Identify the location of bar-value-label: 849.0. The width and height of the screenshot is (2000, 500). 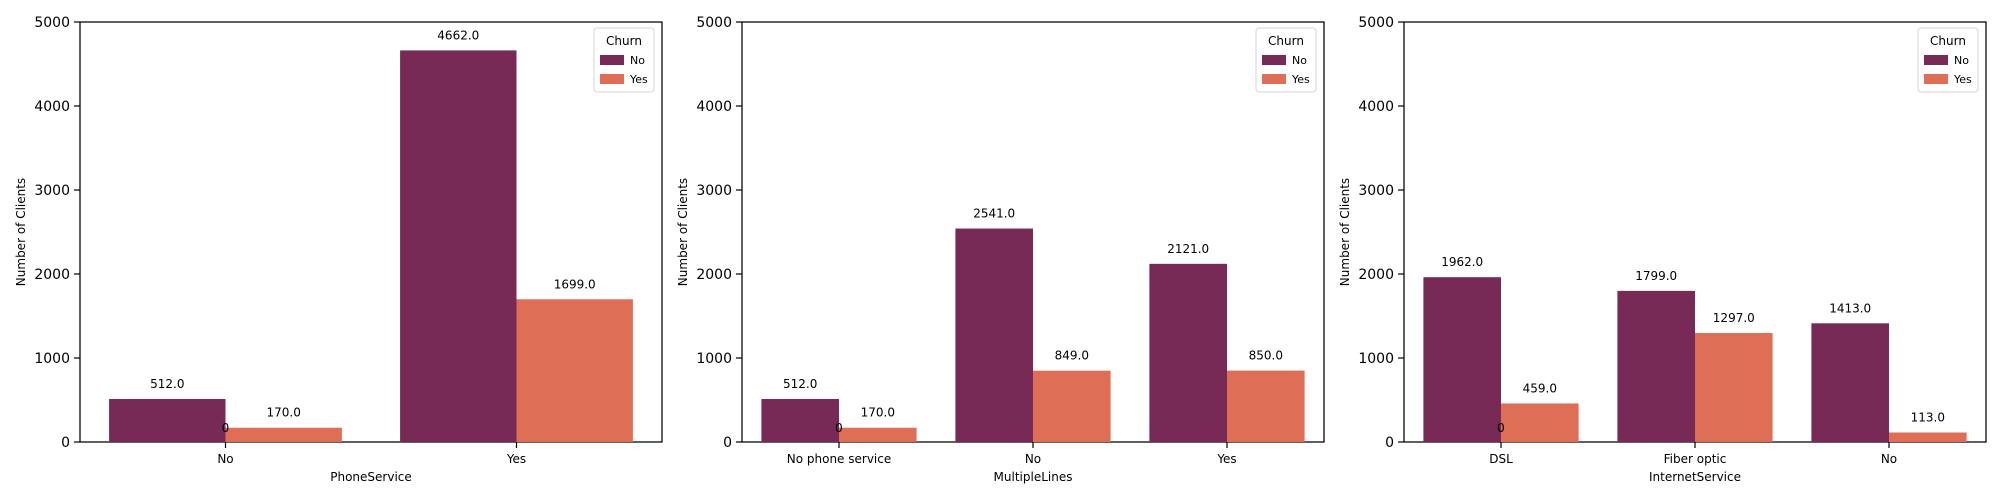
(1072, 356).